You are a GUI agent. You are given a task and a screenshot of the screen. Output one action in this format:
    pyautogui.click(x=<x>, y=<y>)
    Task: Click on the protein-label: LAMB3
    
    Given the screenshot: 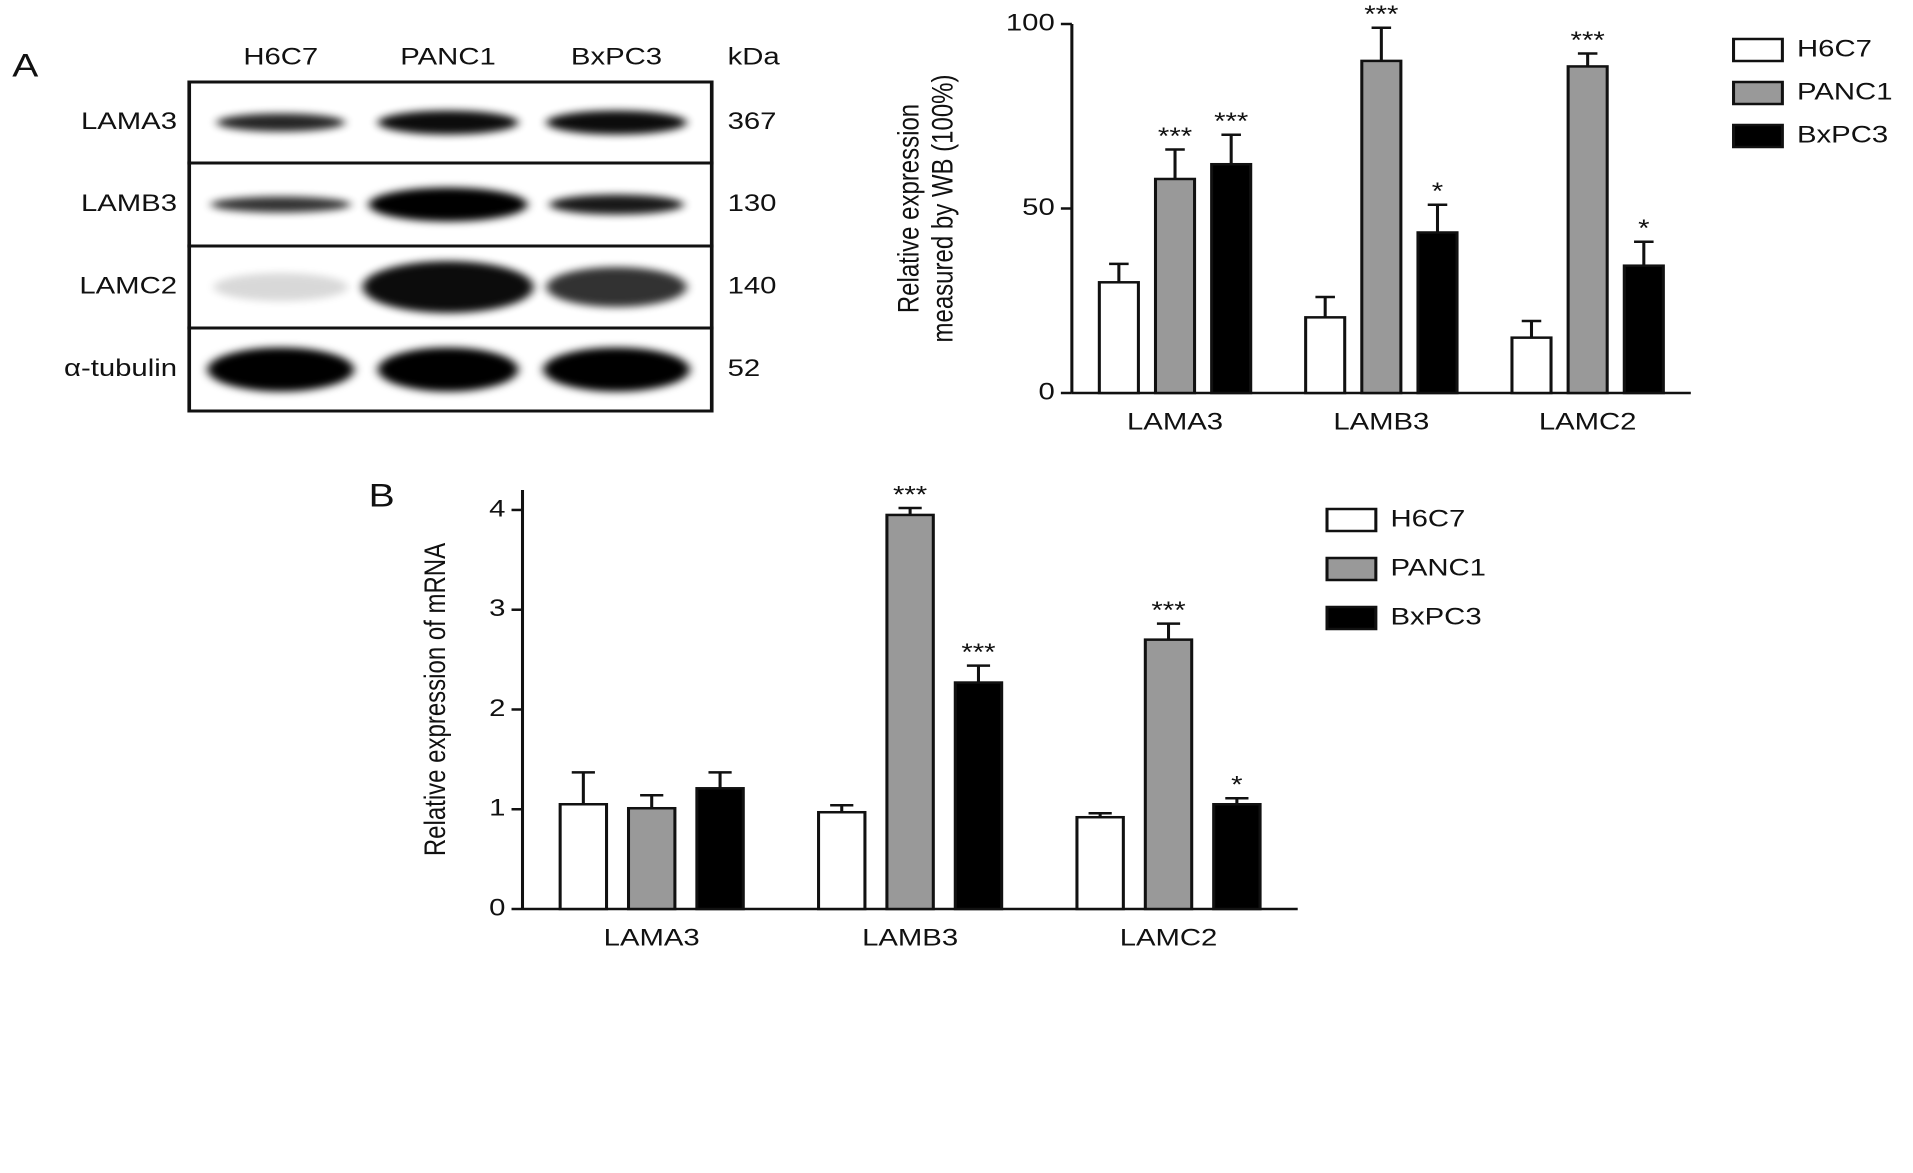 What is the action you would take?
    pyautogui.click(x=129, y=202)
    